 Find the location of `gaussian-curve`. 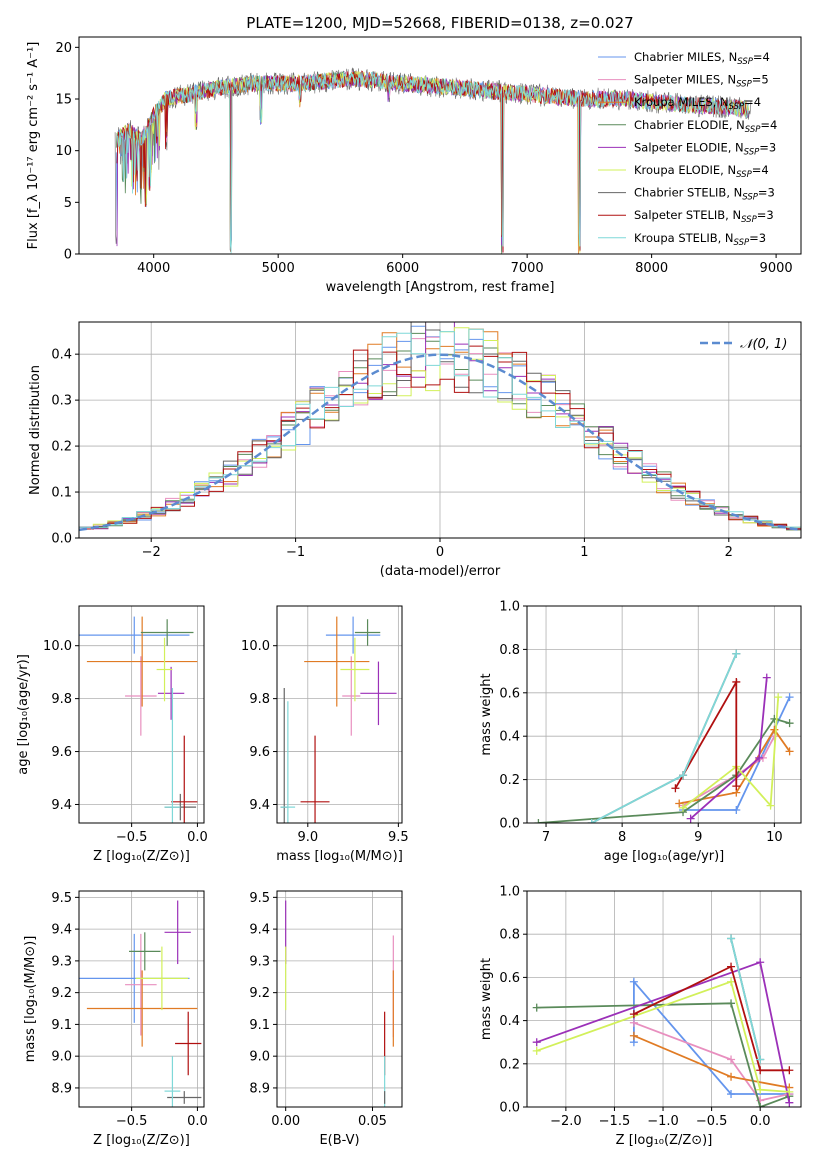

gaussian-curve is located at coordinates (440, 442).